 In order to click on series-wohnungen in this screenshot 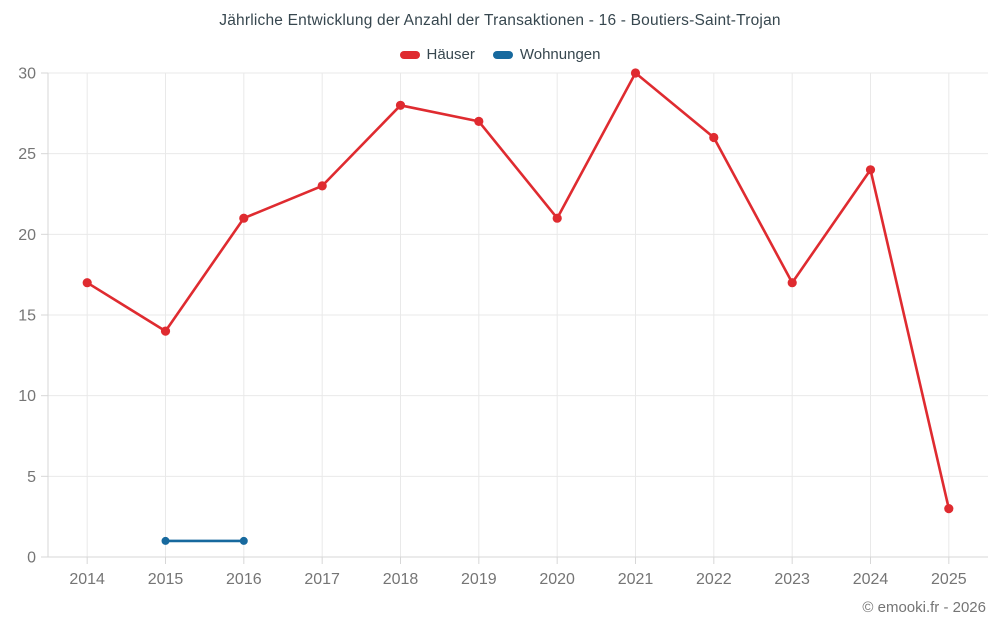, I will do `click(204, 540)`.